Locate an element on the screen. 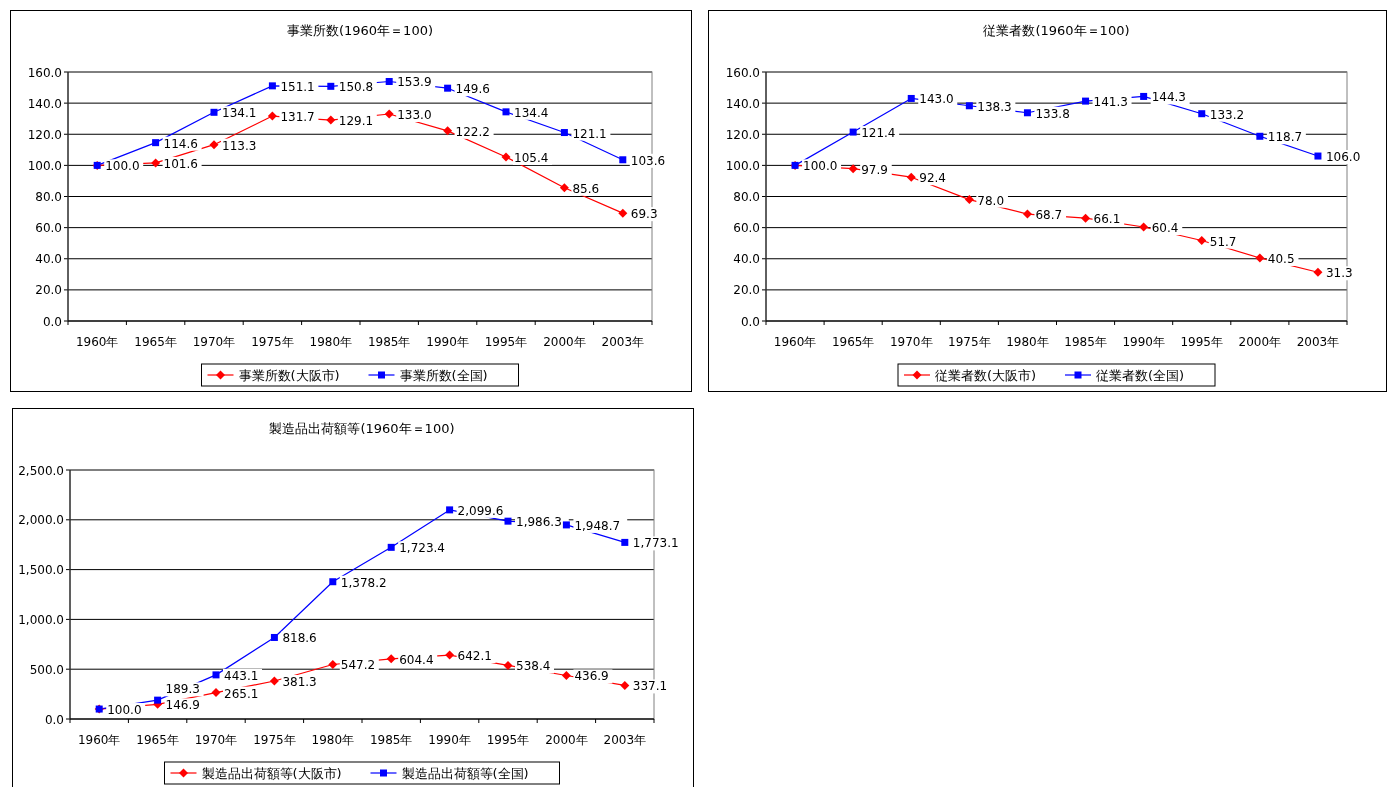 This screenshot has height=787, width=1388. legend-label: 製造品出荷額等(全国) is located at coordinates (465, 773).